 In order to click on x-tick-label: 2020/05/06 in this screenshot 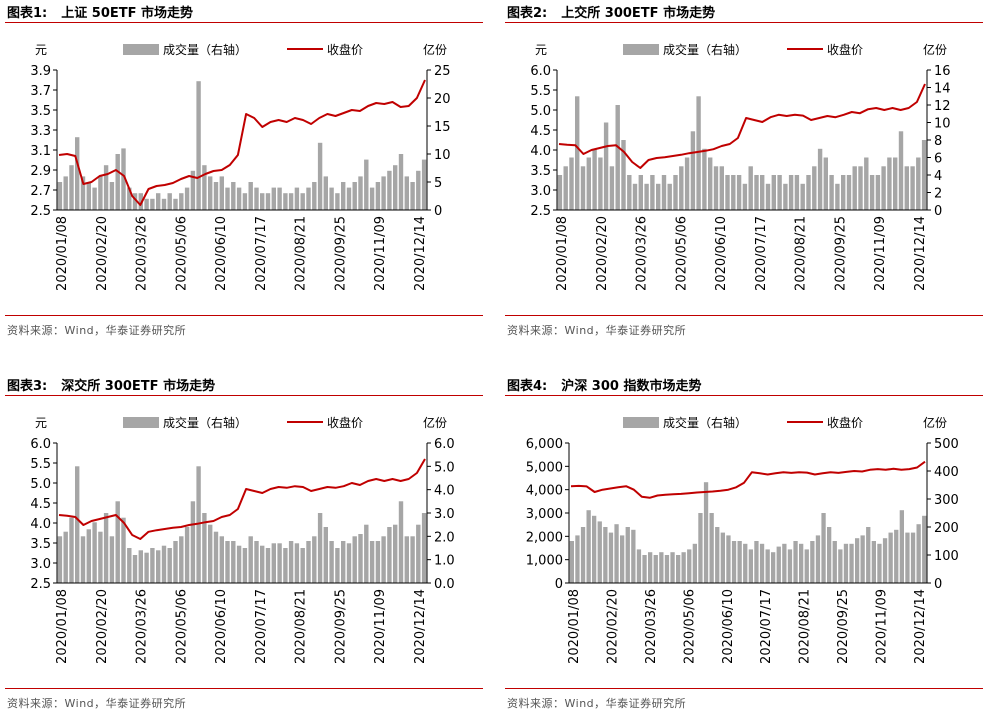, I will do `click(681, 253)`.